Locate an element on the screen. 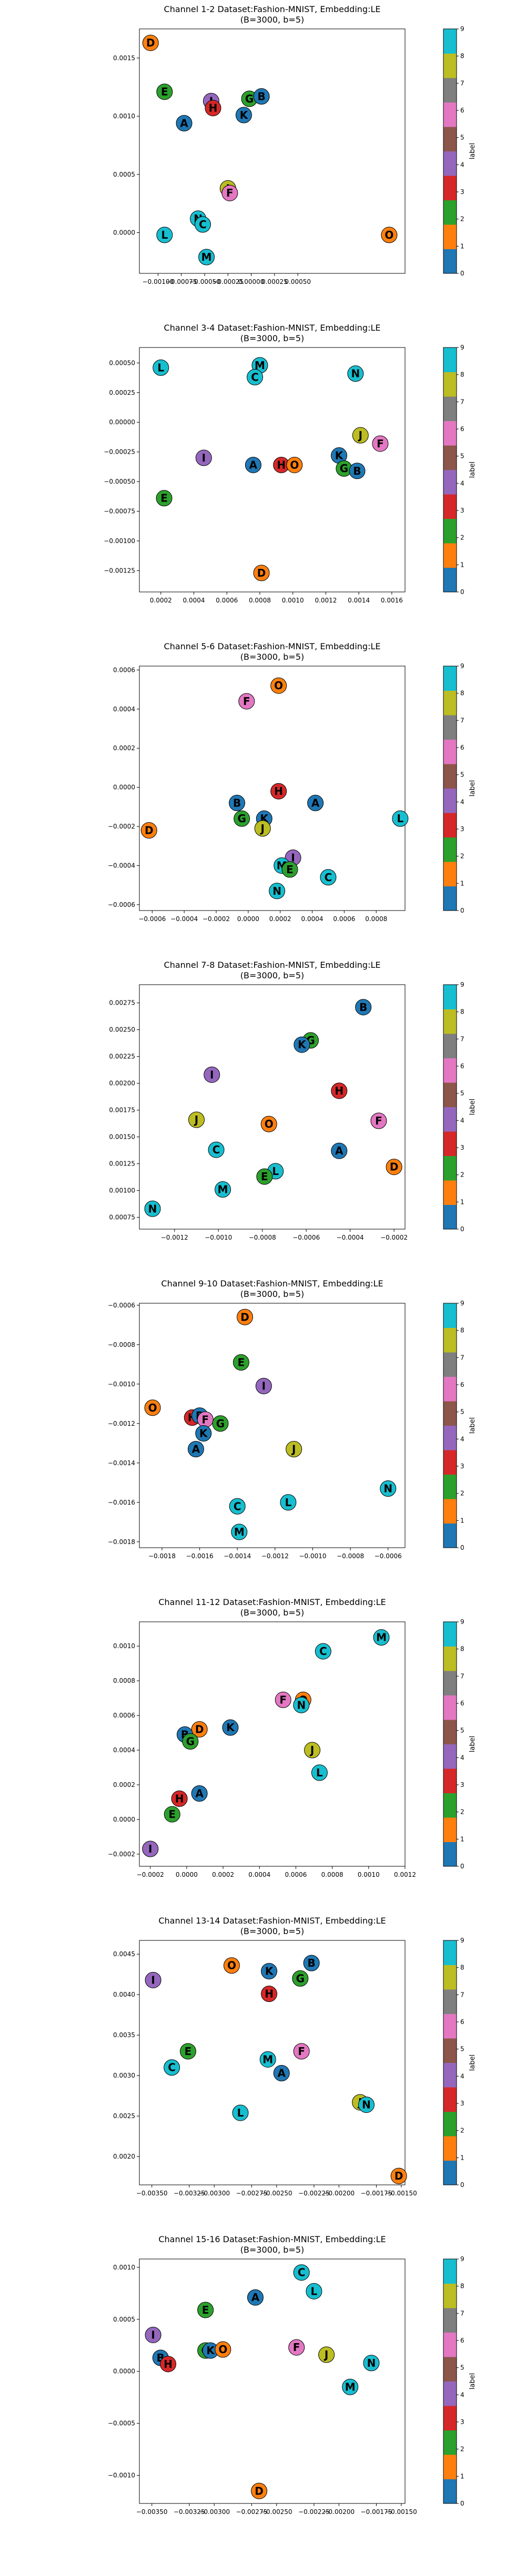 This screenshot has height=2576, width=526. data-point: M is located at coordinates (239, 1532).